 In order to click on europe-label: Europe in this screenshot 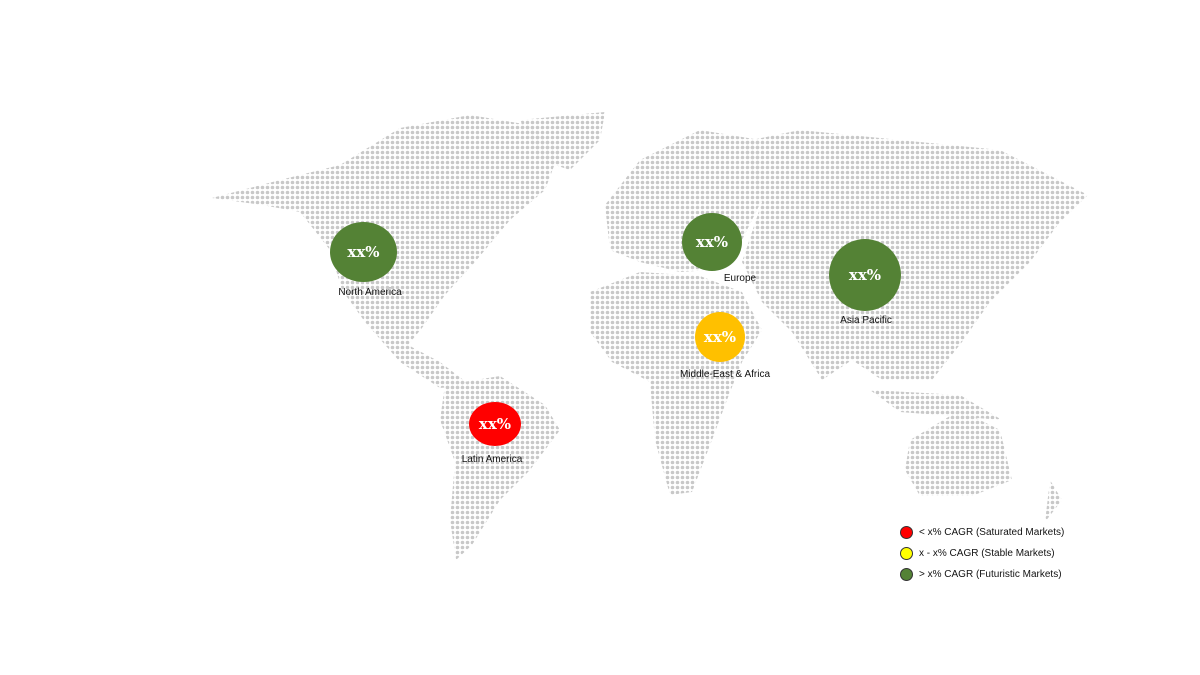, I will do `click(740, 278)`.